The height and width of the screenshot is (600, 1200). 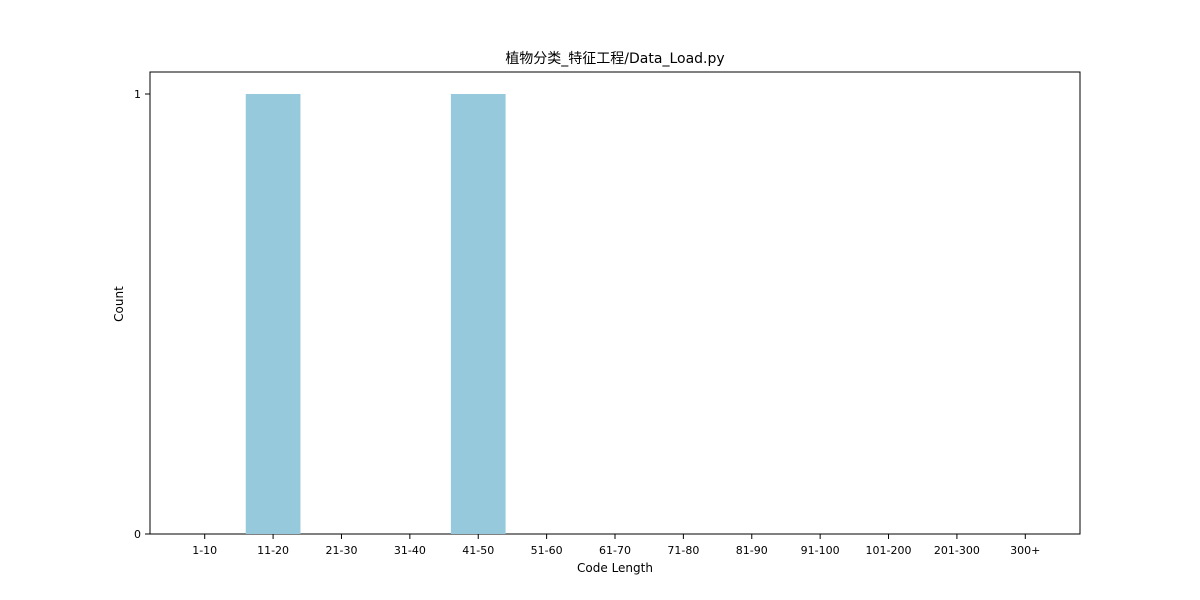 What do you see at coordinates (273, 550) in the screenshot?
I see `x-tick-label: 11-20` at bounding box center [273, 550].